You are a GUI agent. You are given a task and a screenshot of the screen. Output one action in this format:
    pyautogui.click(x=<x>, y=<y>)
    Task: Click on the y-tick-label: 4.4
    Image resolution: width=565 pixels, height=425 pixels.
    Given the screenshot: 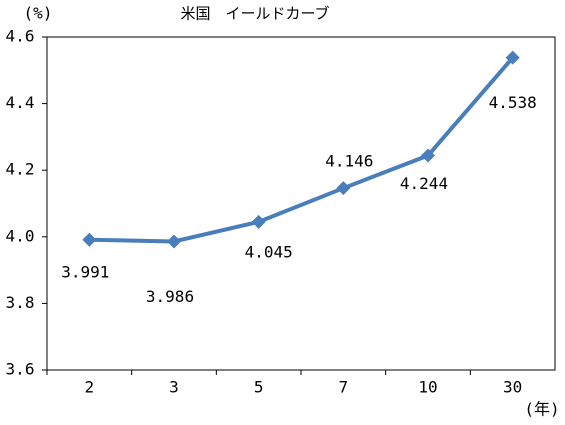 What is the action you would take?
    pyautogui.click(x=20, y=102)
    